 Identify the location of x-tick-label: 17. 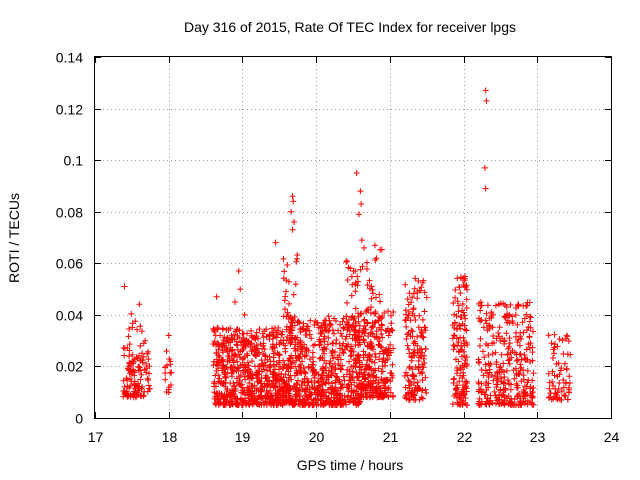
(96, 437).